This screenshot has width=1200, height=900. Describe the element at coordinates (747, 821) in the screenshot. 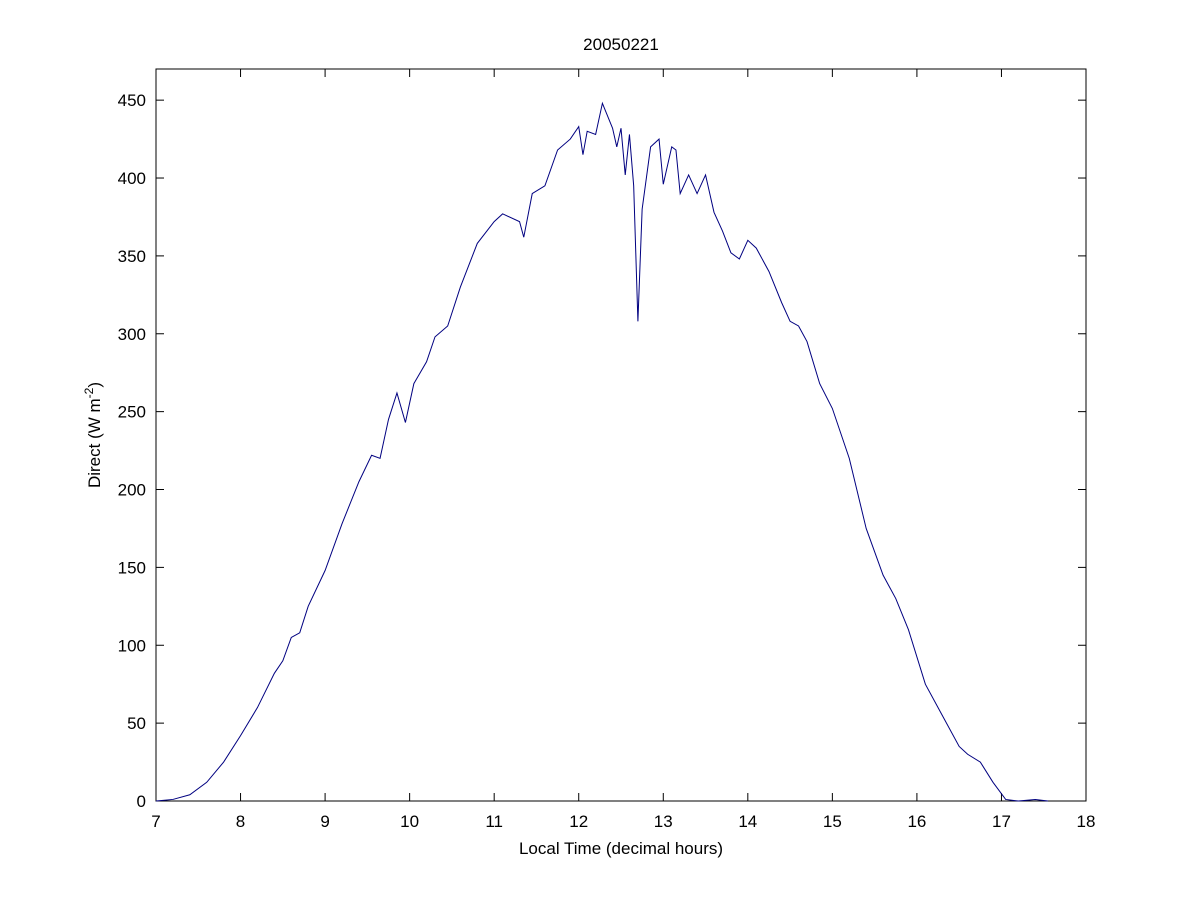

I see `x-tick-label: 14` at that location.